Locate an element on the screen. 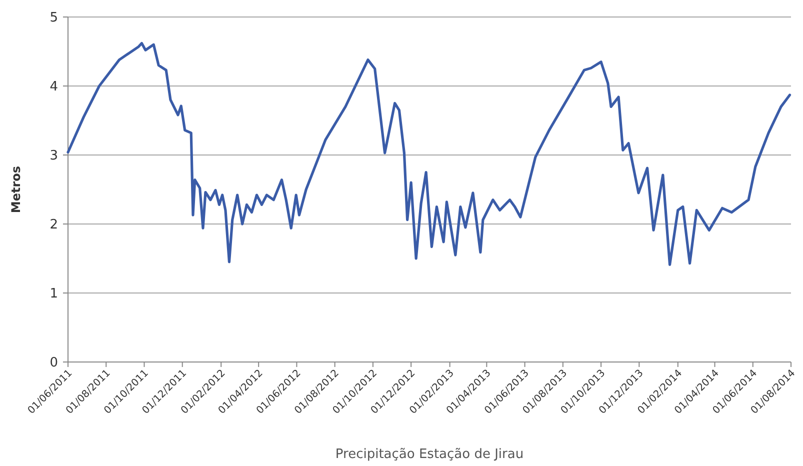 Image resolution: width=803 pixels, height=466 pixels. y-tick-label: 4 is located at coordinates (54, 87).